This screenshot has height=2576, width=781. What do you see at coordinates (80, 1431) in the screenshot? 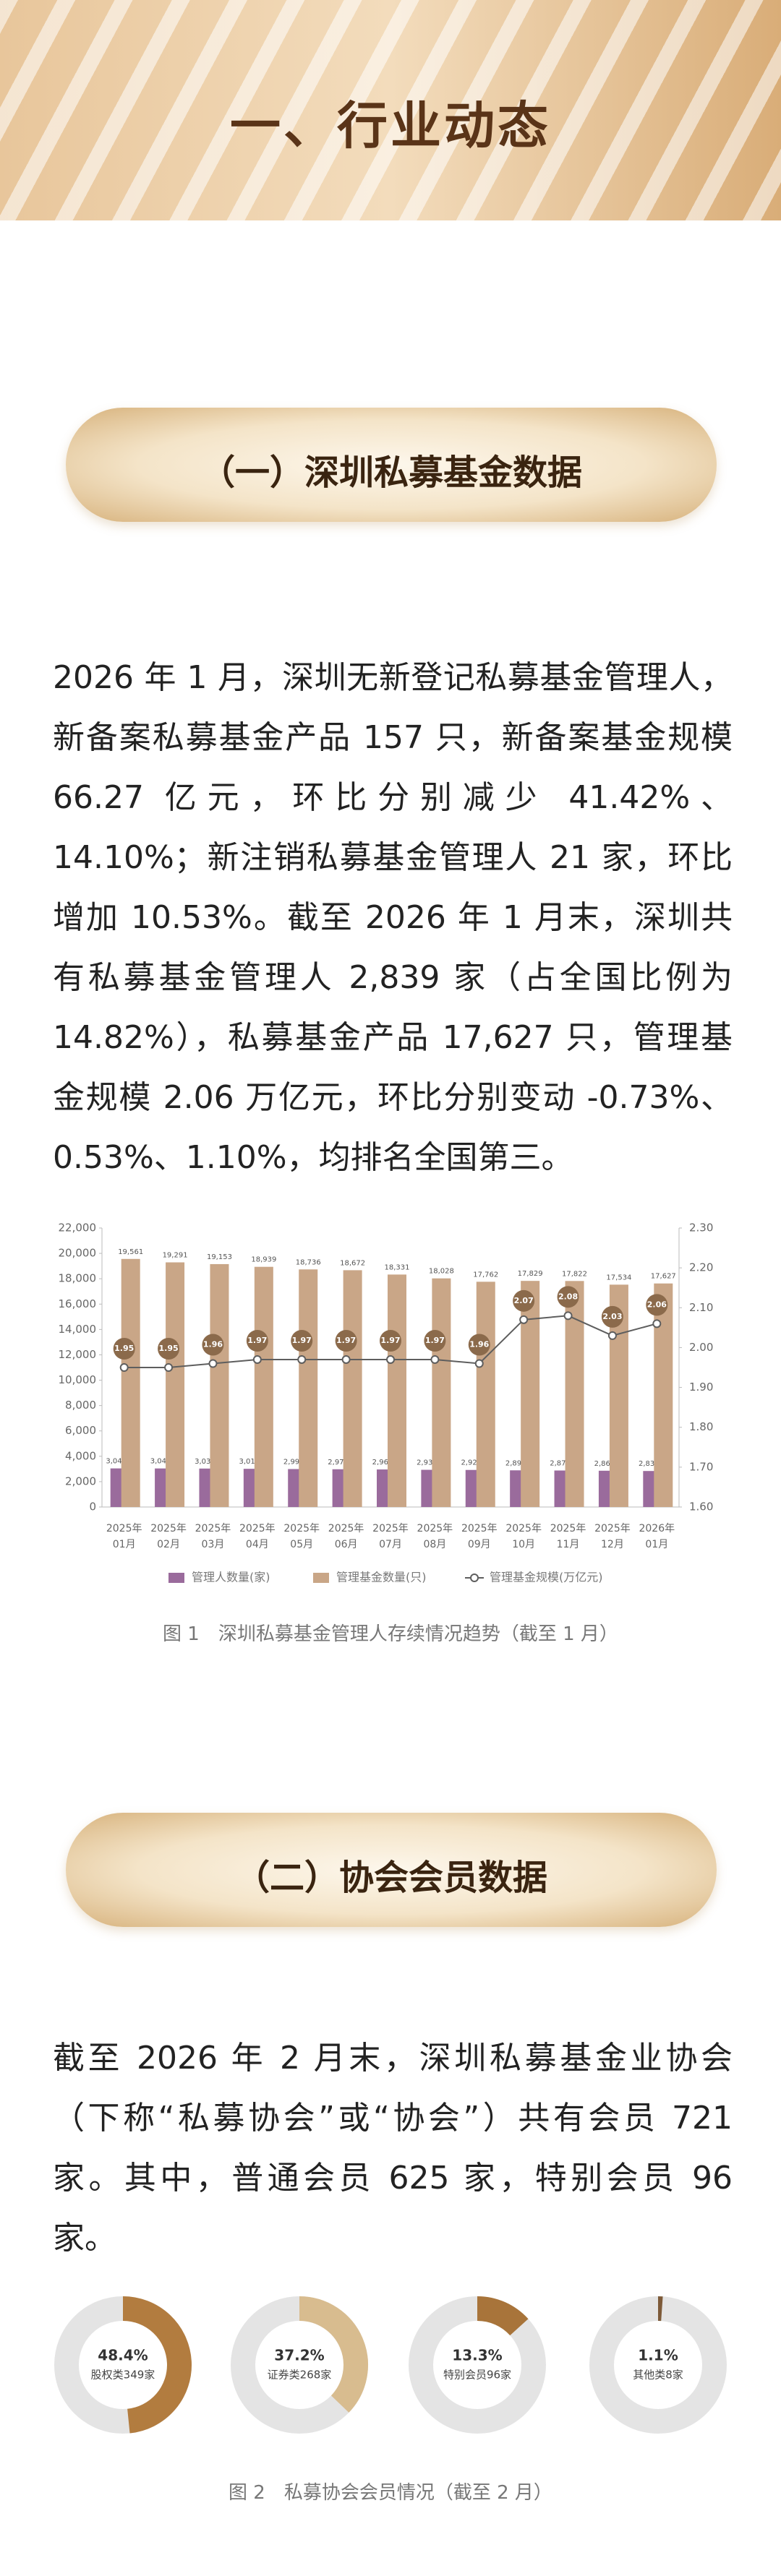
I see `y-tick-label: 6,000` at bounding box center [80, 1431].